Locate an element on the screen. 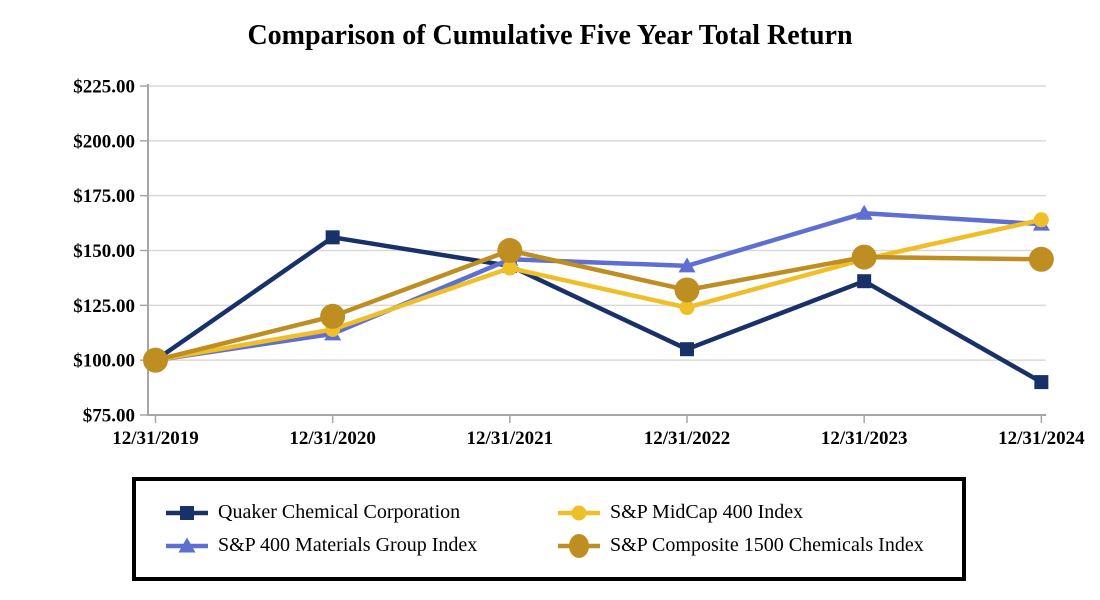 The image size is (1100, 600). legend-item-s-p-midcap-400-index: S&P MidCap 400 Index is located at coordinates (760, 513).